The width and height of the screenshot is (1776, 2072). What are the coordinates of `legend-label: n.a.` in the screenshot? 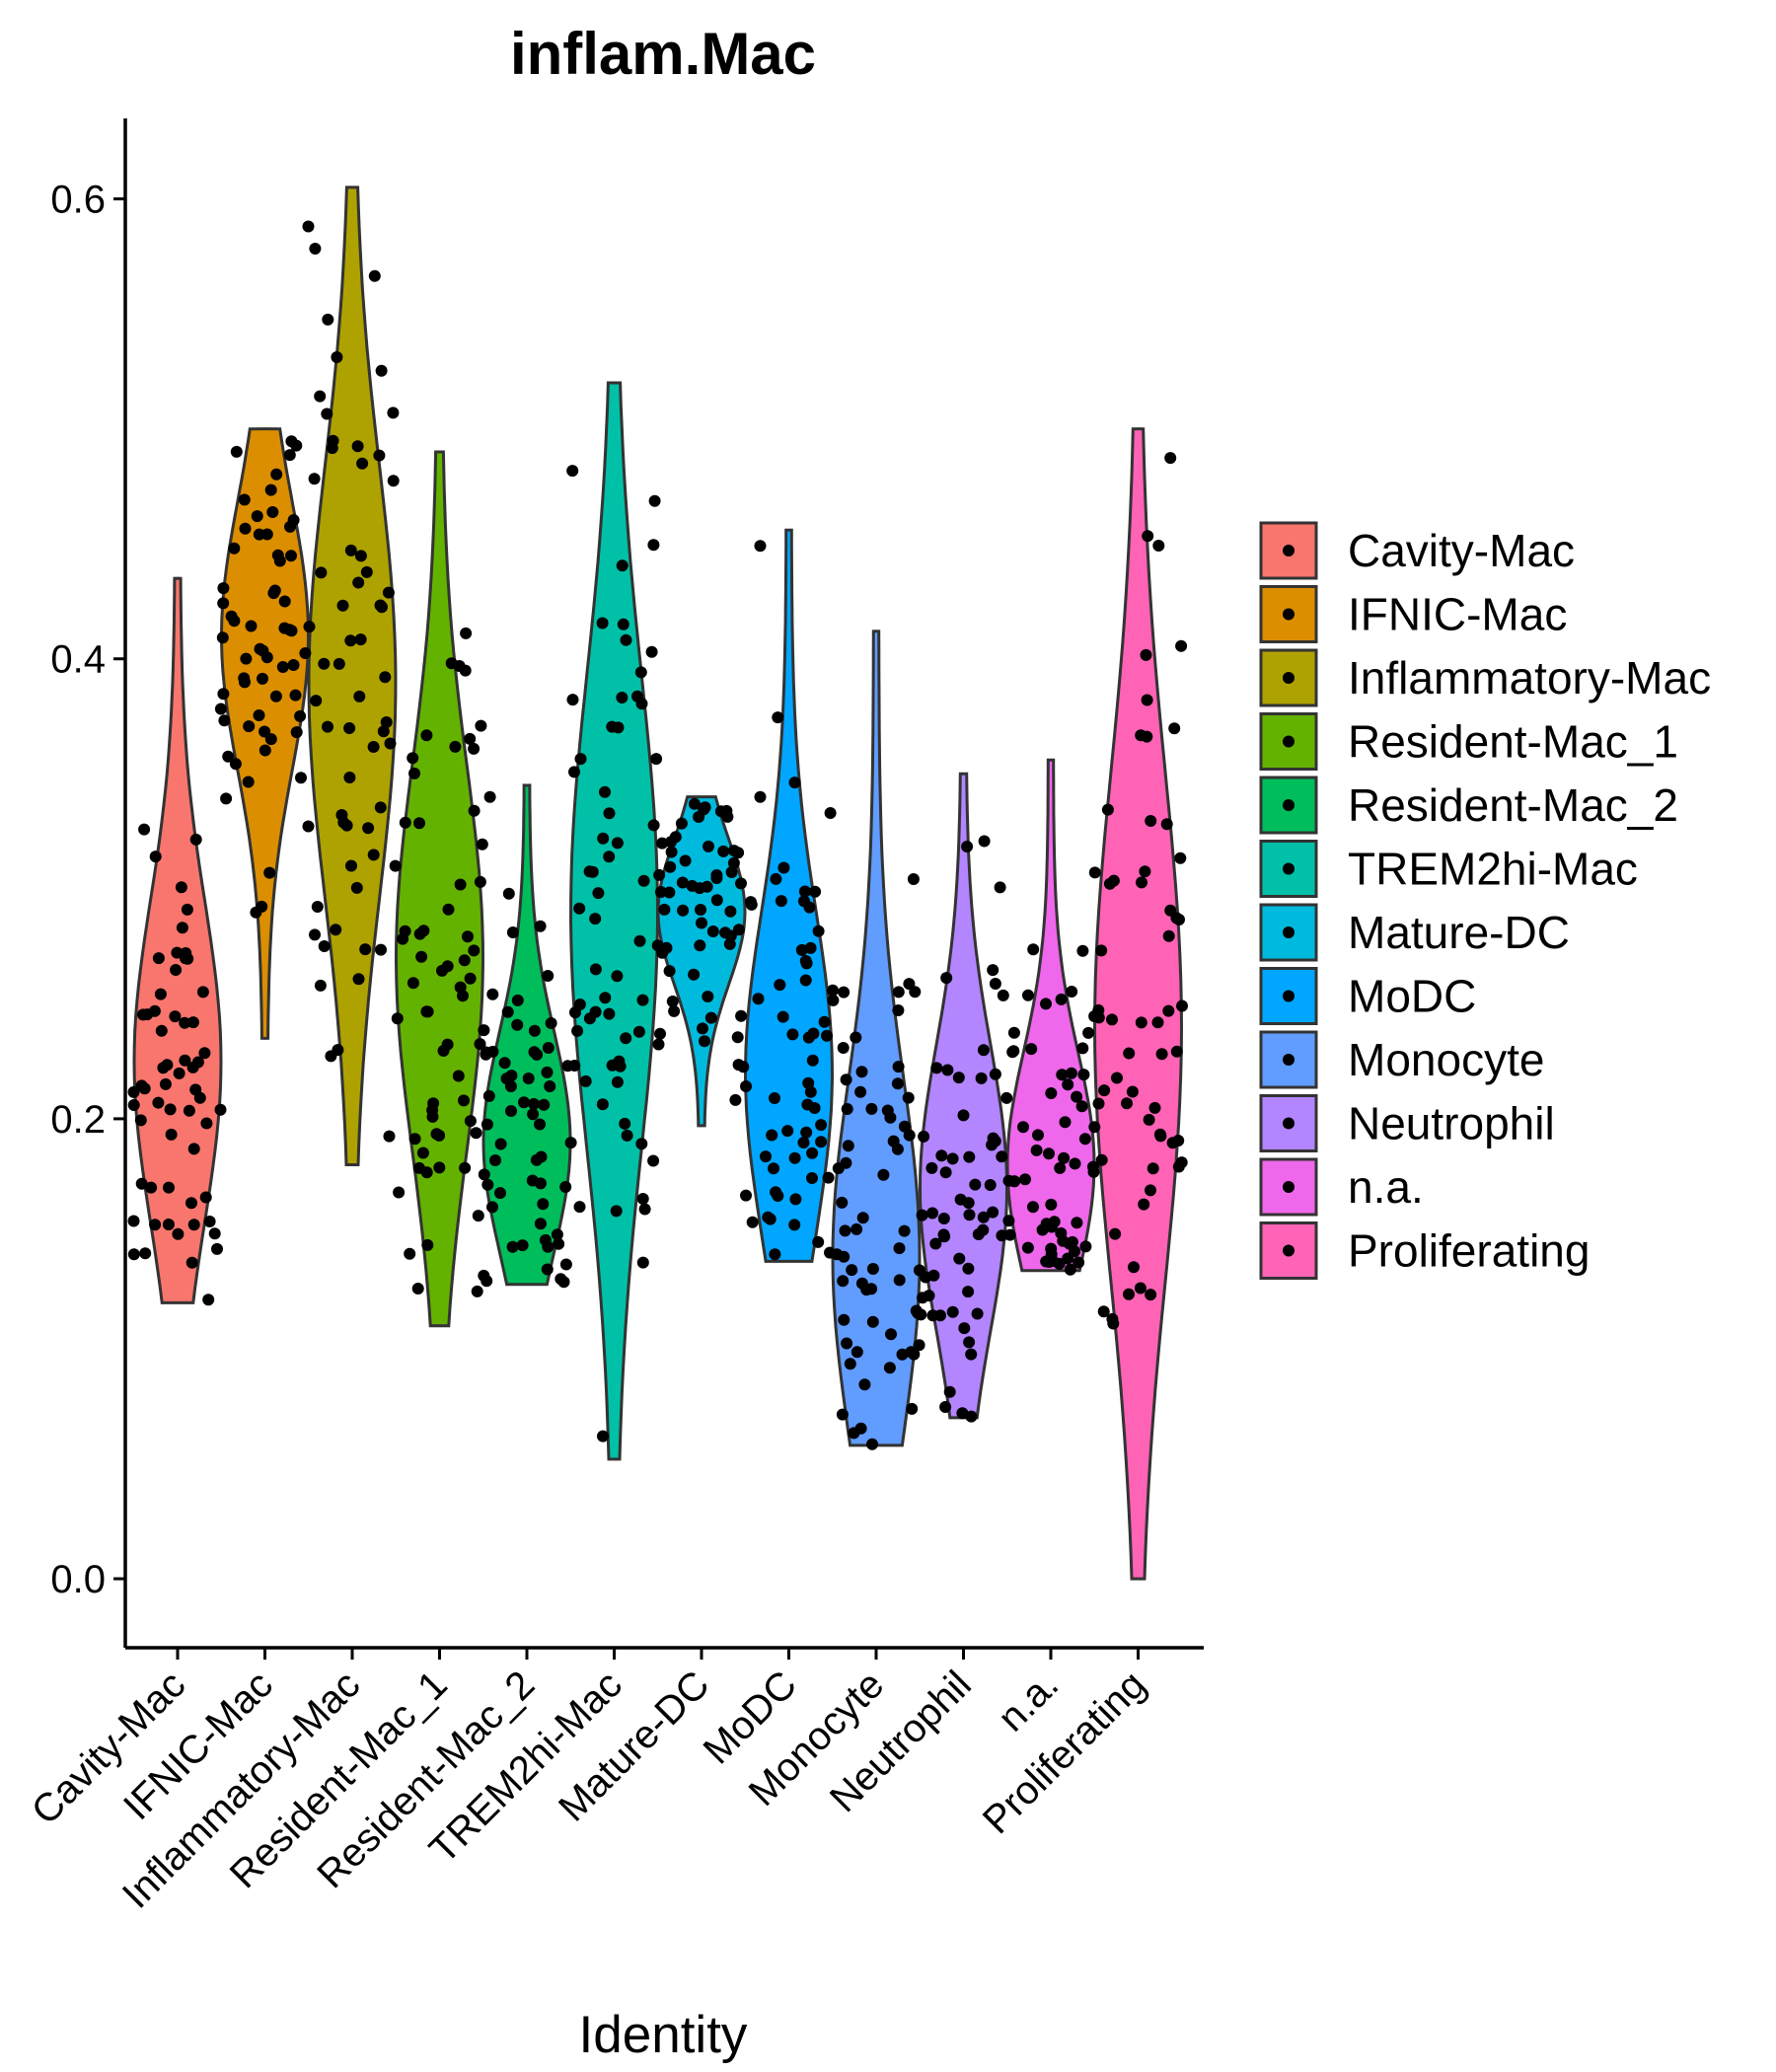 It's located at (1386, 1187).